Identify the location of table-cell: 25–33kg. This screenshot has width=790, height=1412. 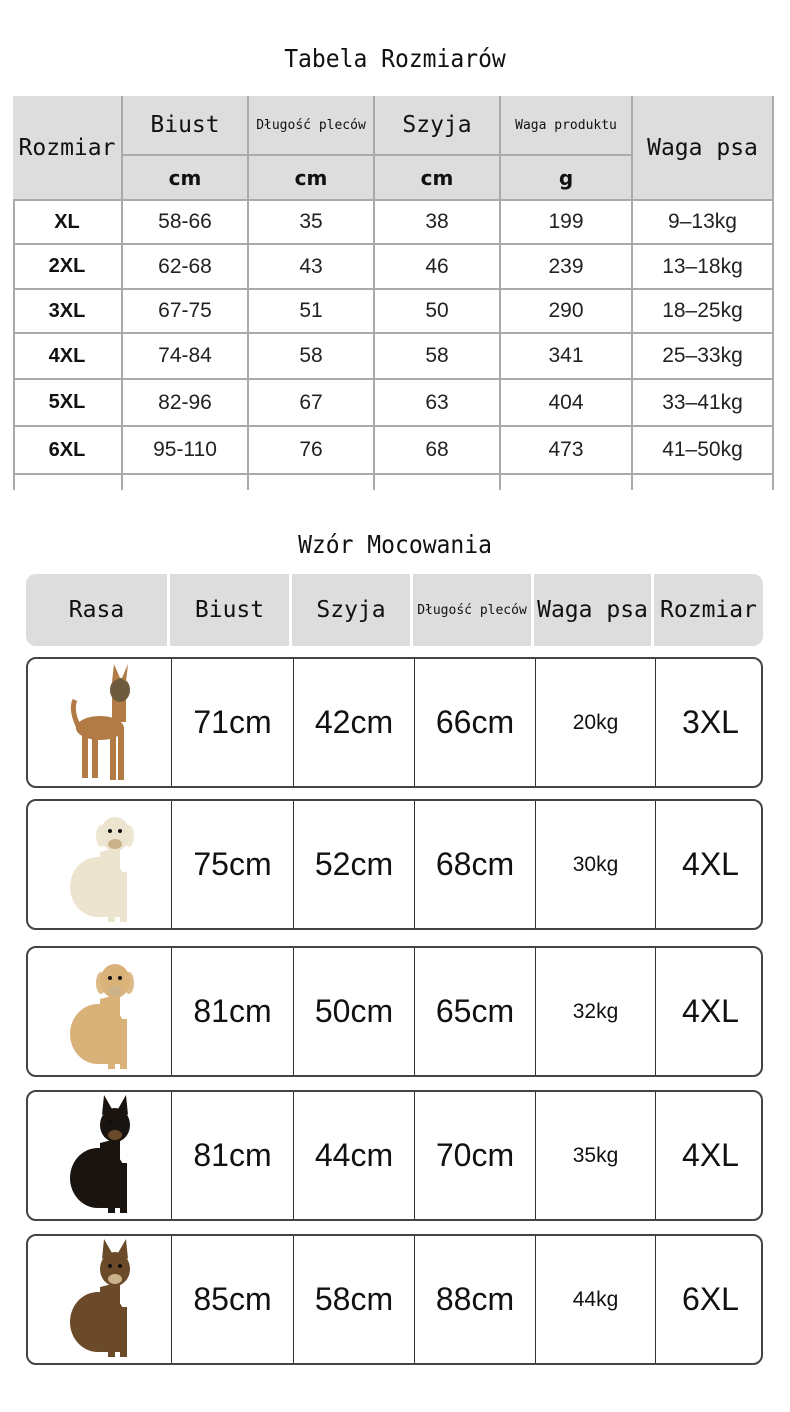
(703, 357).